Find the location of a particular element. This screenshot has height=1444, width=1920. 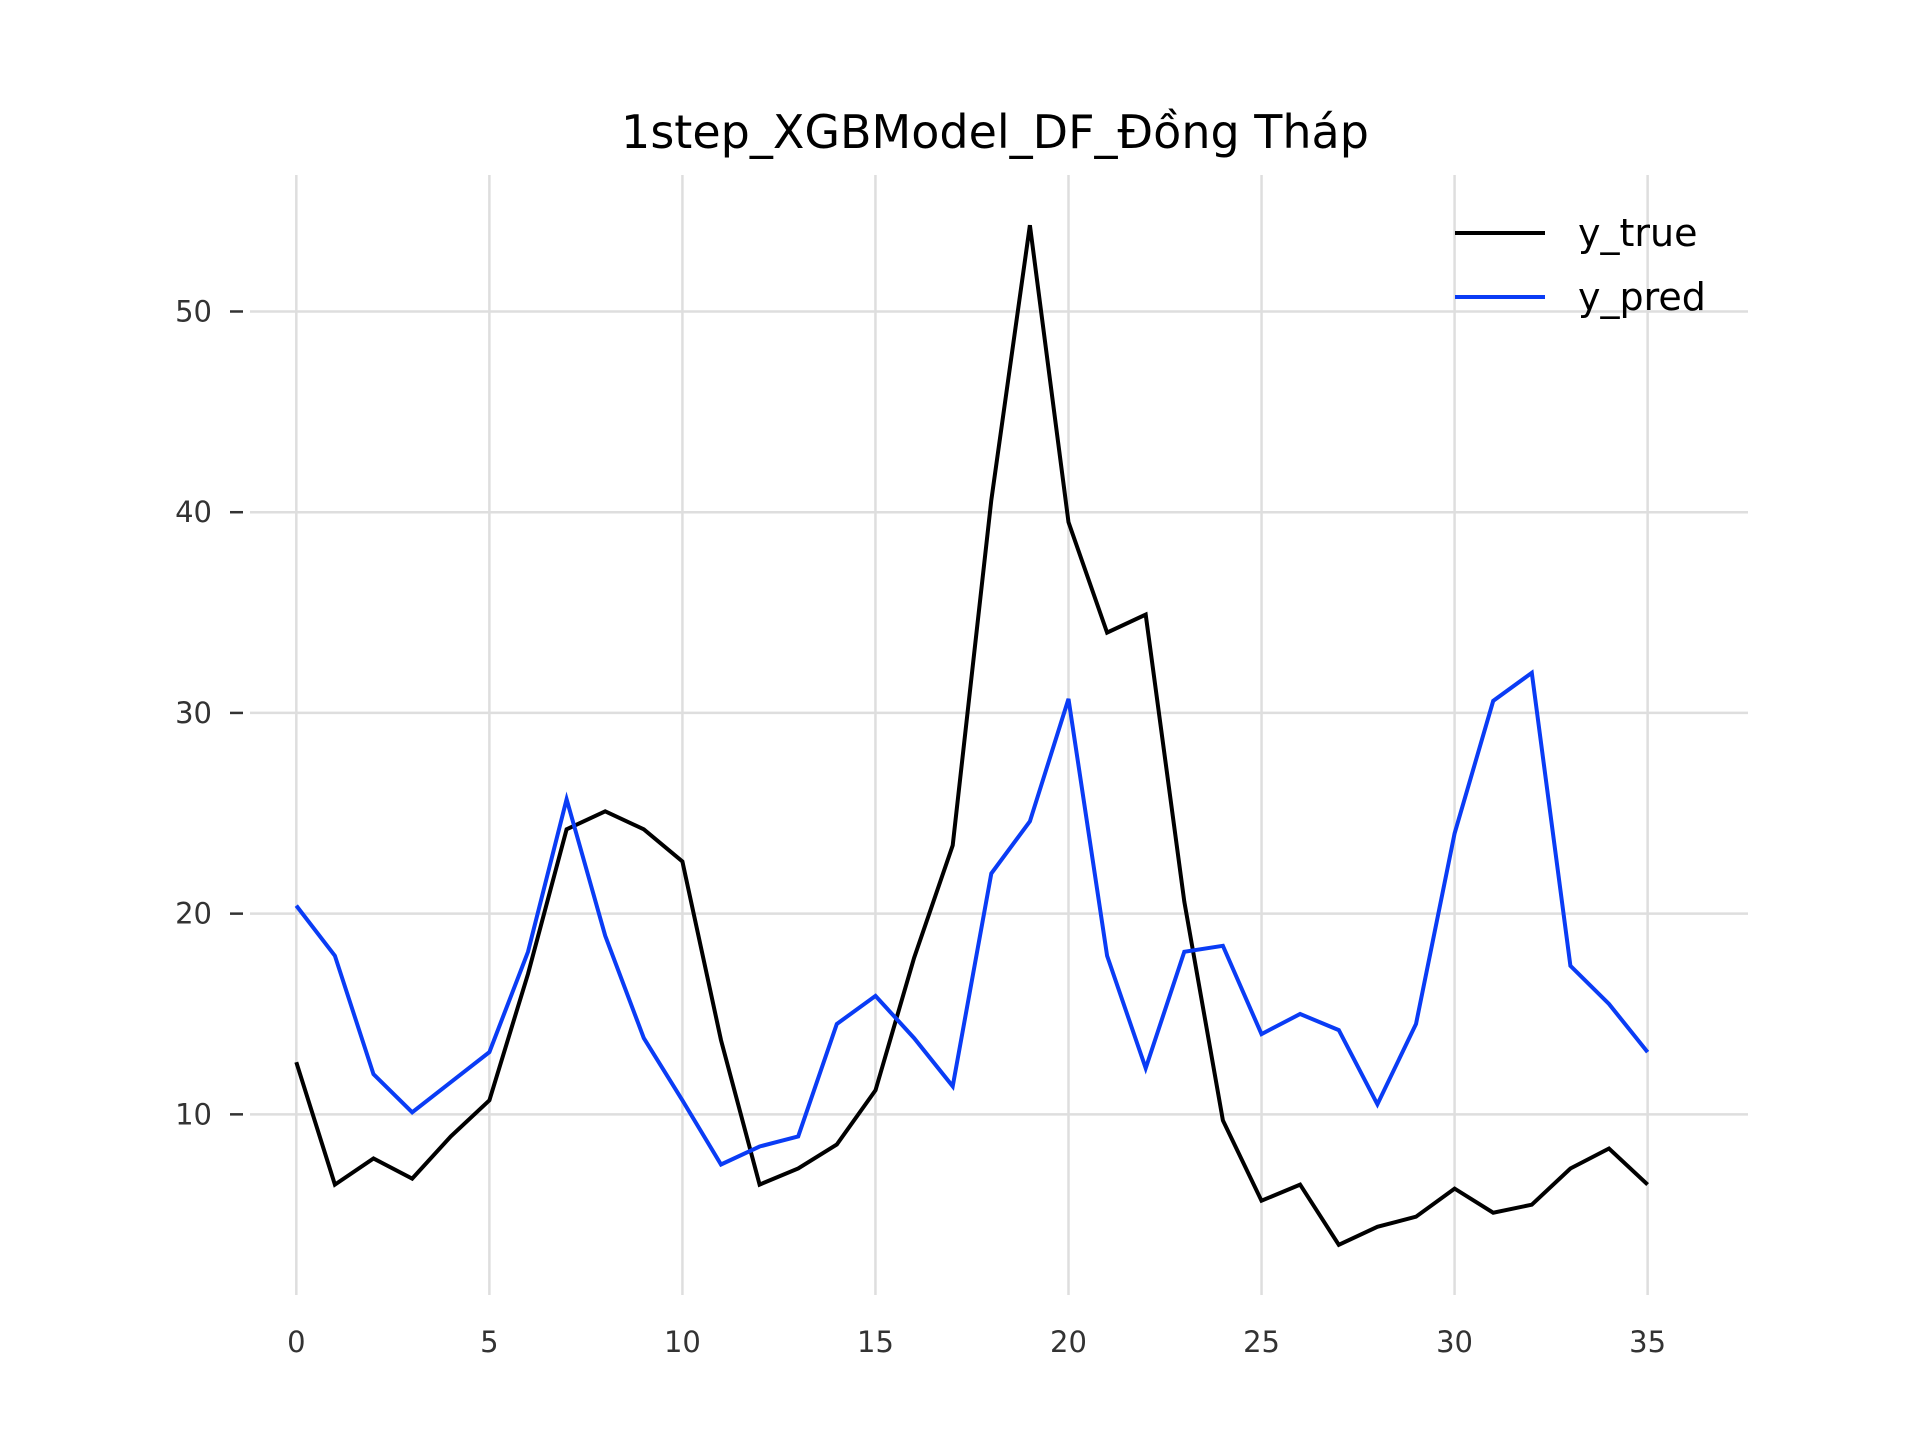

legend-label-y-pred: y_pred is located at coordinates (1642, 297).